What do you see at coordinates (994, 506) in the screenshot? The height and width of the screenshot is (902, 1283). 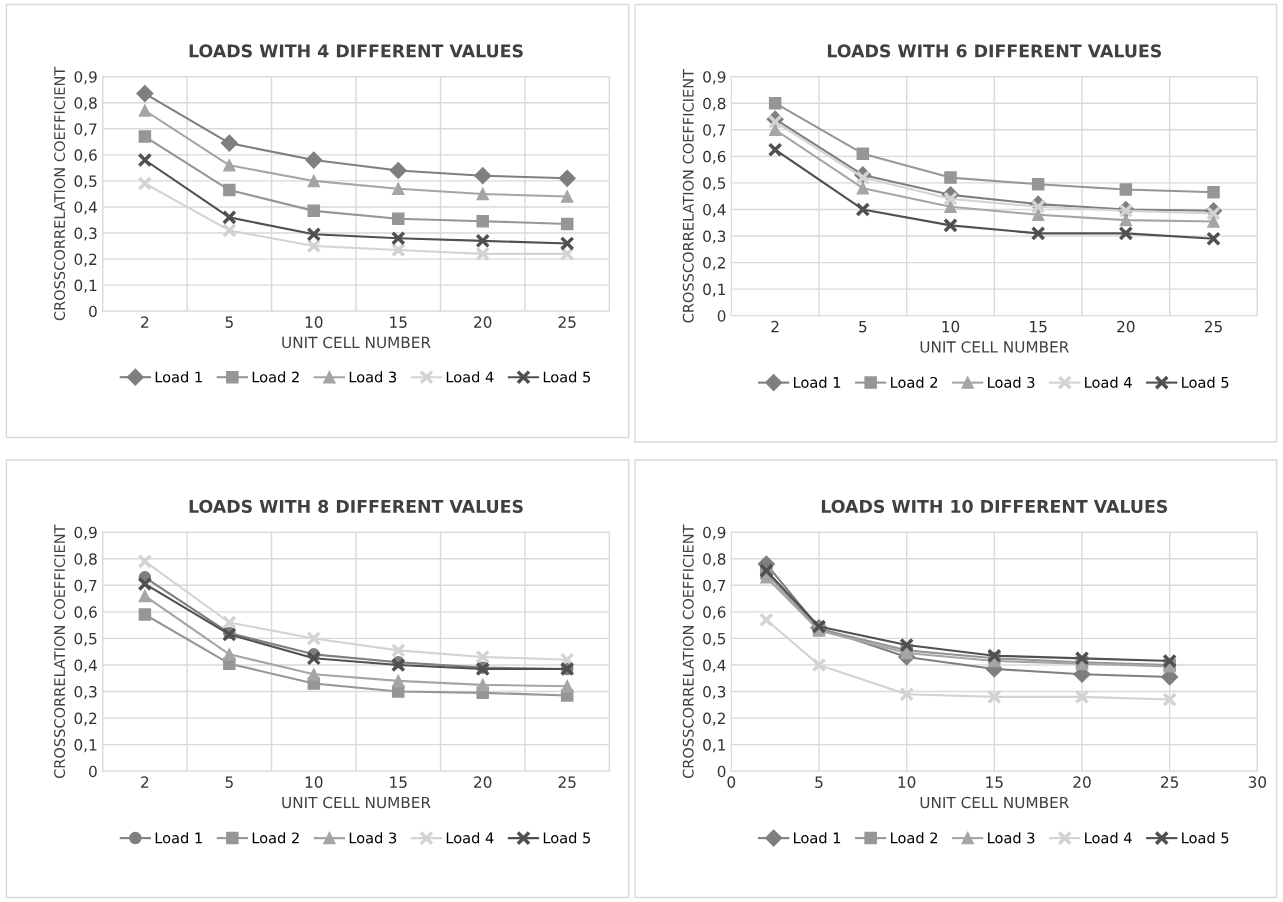 I see `chart-title: LOADS WITH 10 DIFFERENT VALUES` at bounding box center [994, 506].